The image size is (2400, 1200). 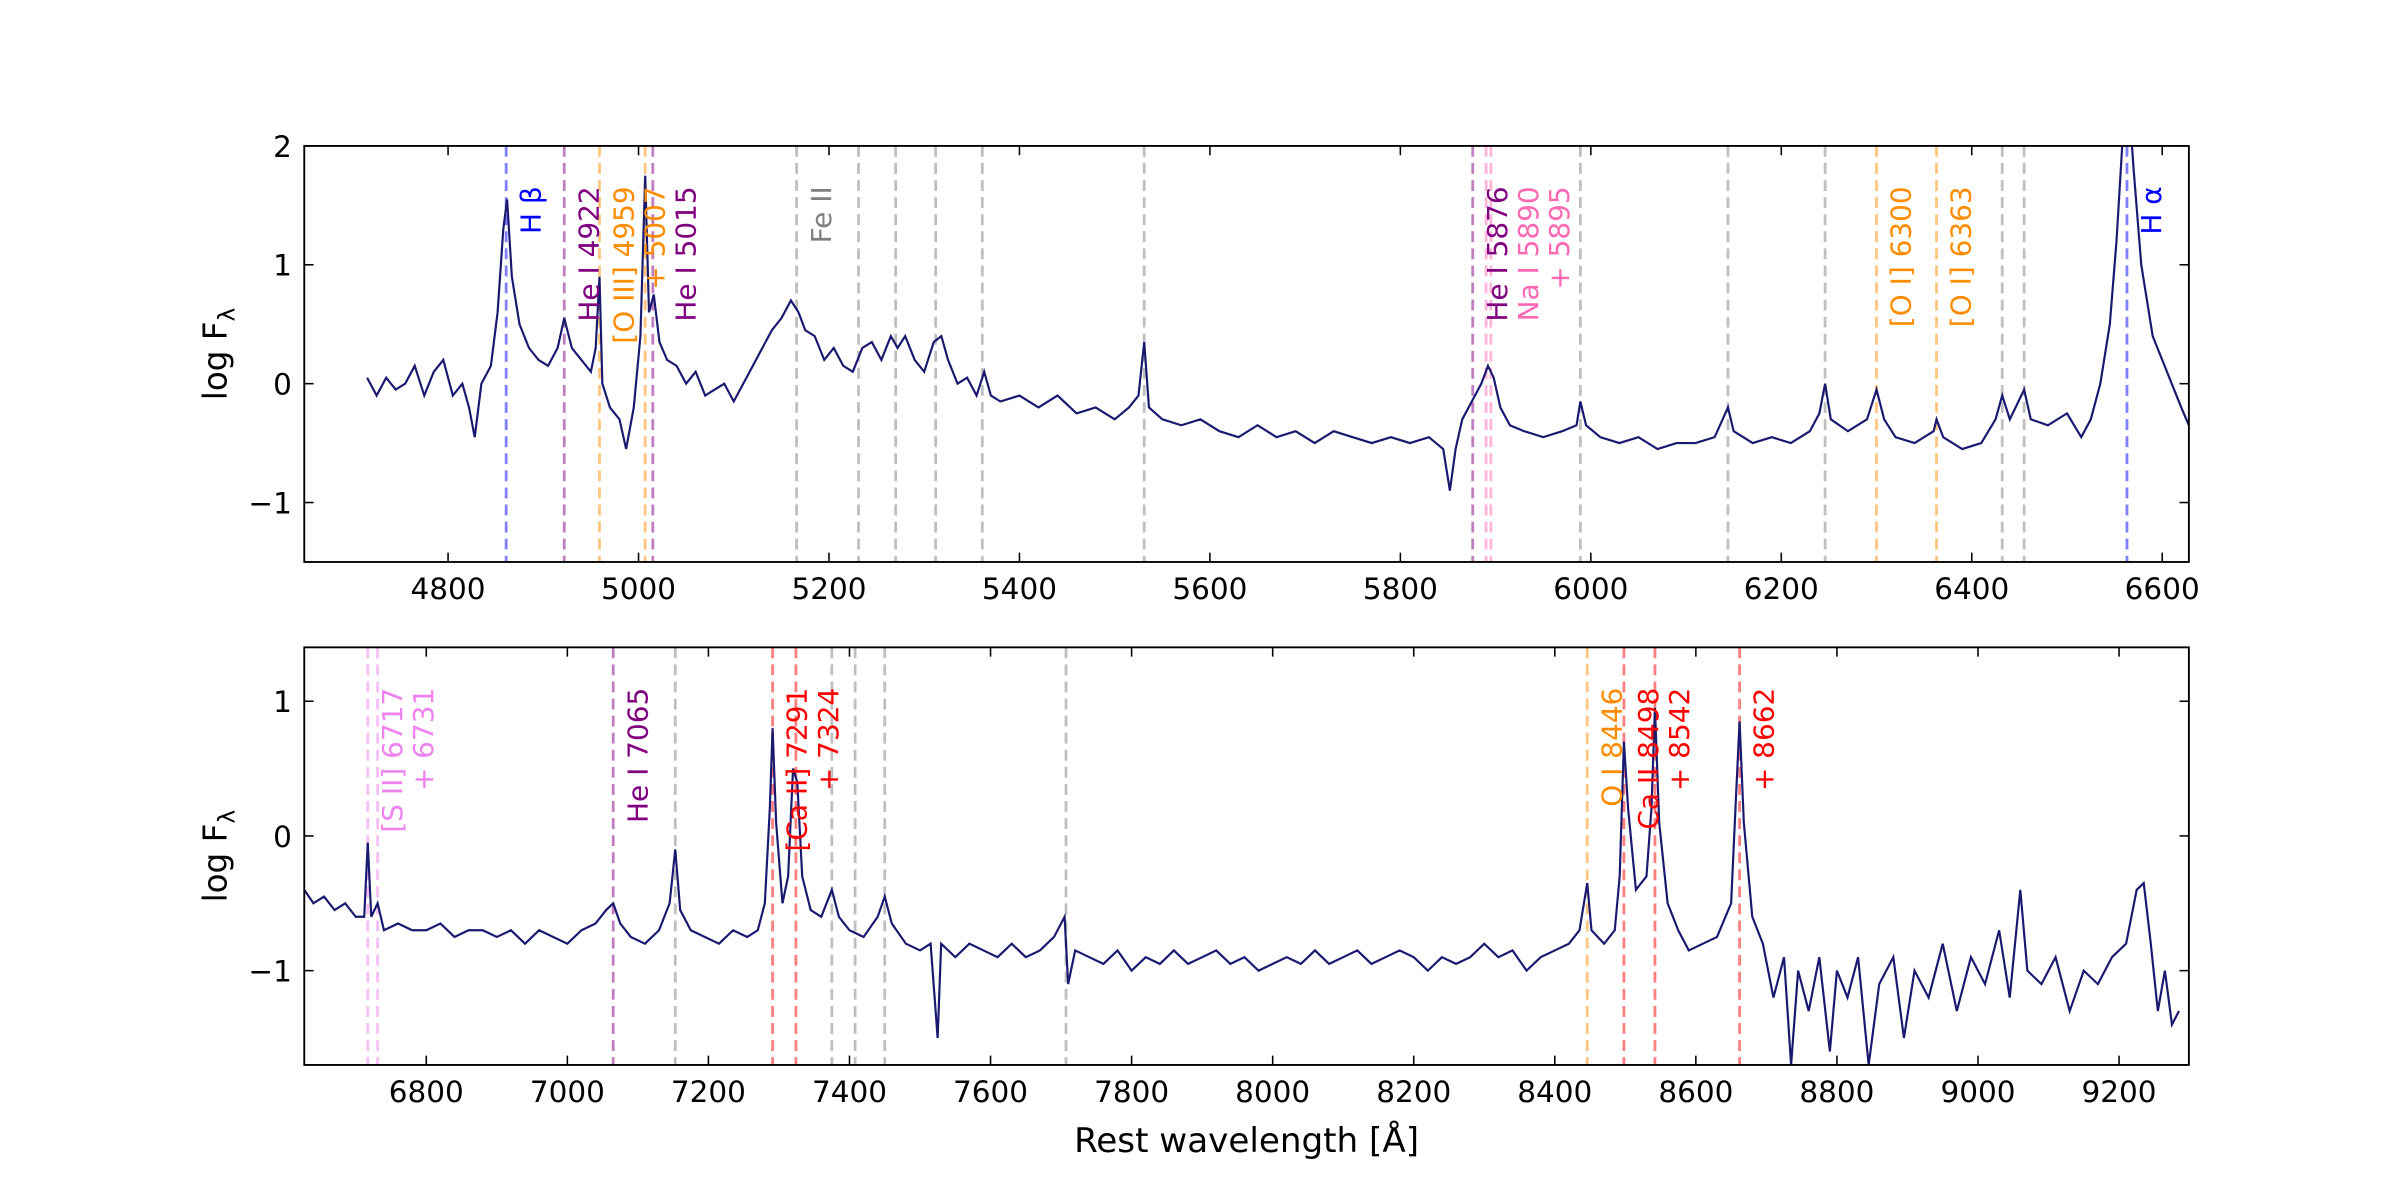 I want to click on line-label: [S II] 6717, so click(x=392, y=760).